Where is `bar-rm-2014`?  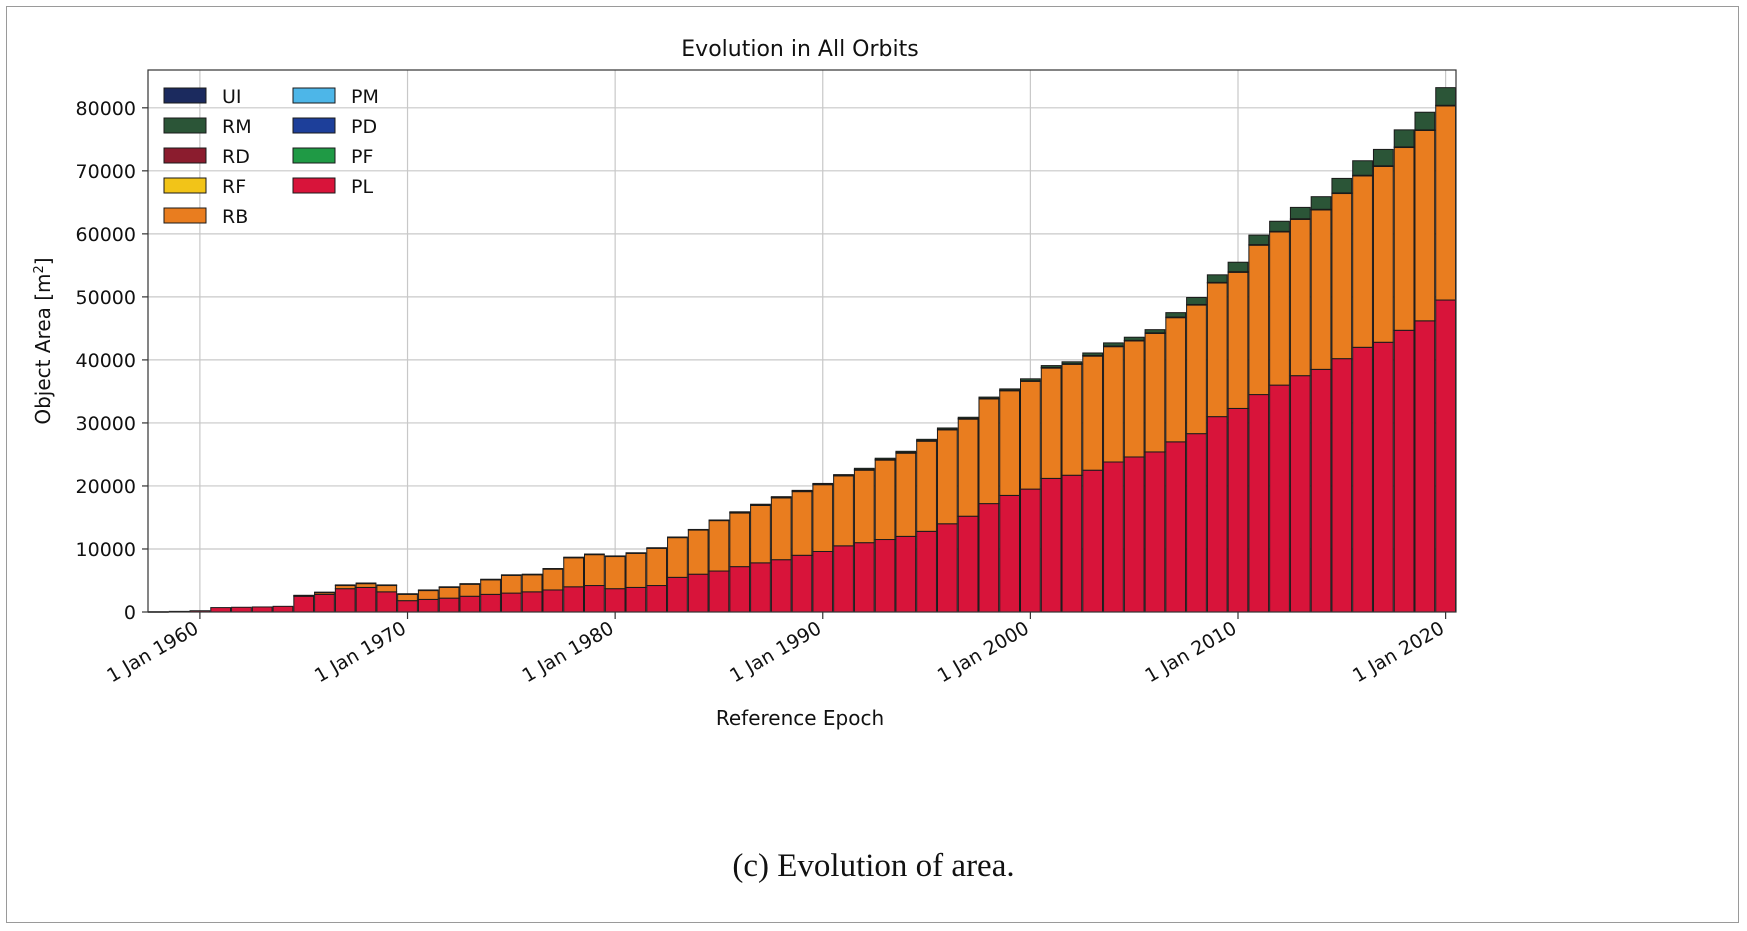
bar-rm-2014 is located at coordinates (1321, 203).